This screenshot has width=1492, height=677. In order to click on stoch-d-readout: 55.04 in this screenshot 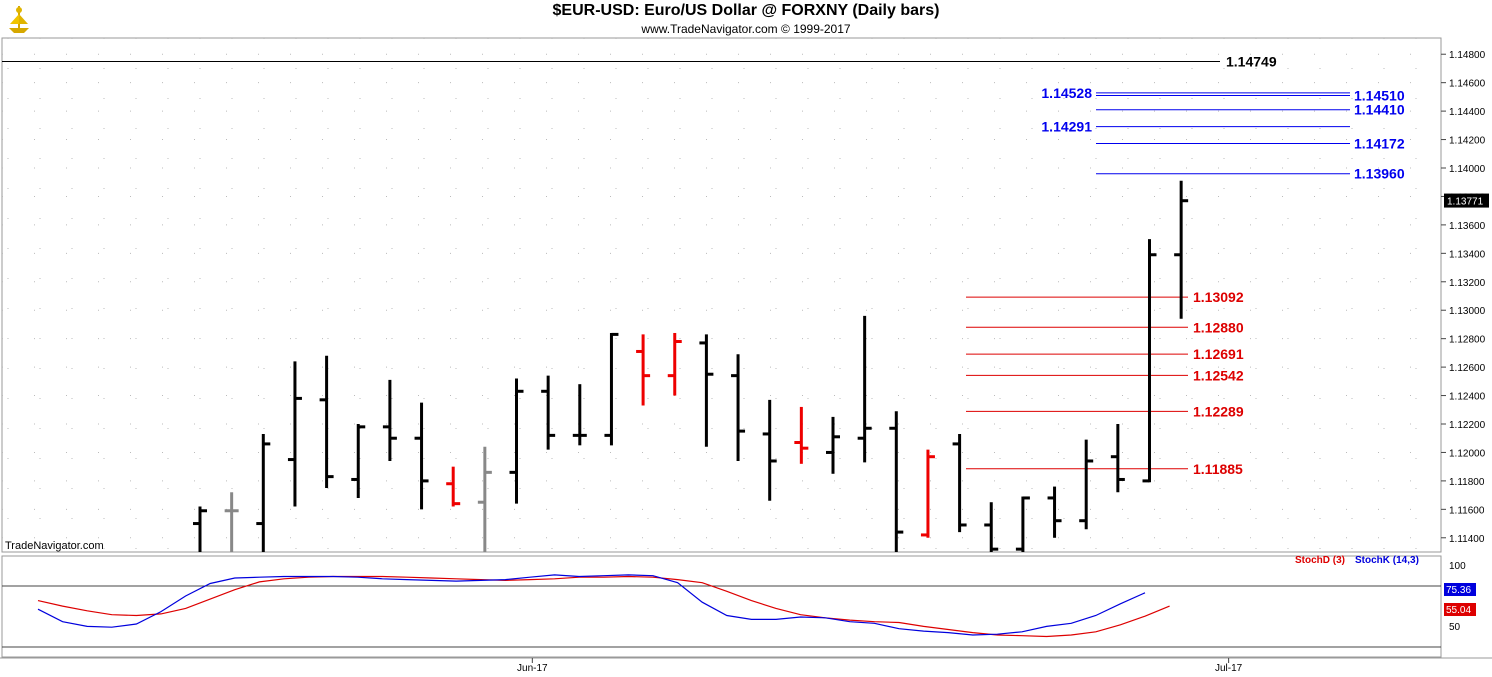, I will do `click(1458, 610)`.